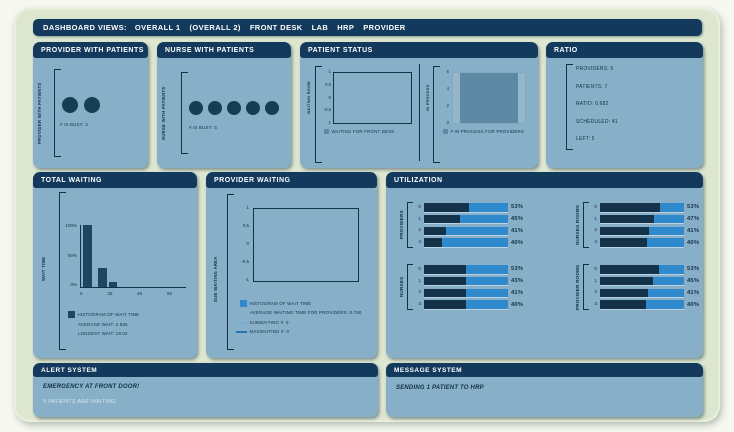 The width and height of the screenshot is (734, 432). What do you see at coordinates (215, 279) in the screenshot?
I see `sub-waiting-area-axis-label: SUB WAITING AREA` at bounding box center [215, 279].